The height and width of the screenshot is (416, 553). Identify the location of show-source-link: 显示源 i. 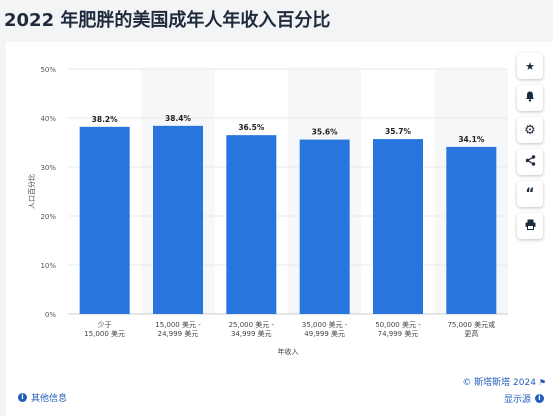
(524, 398).